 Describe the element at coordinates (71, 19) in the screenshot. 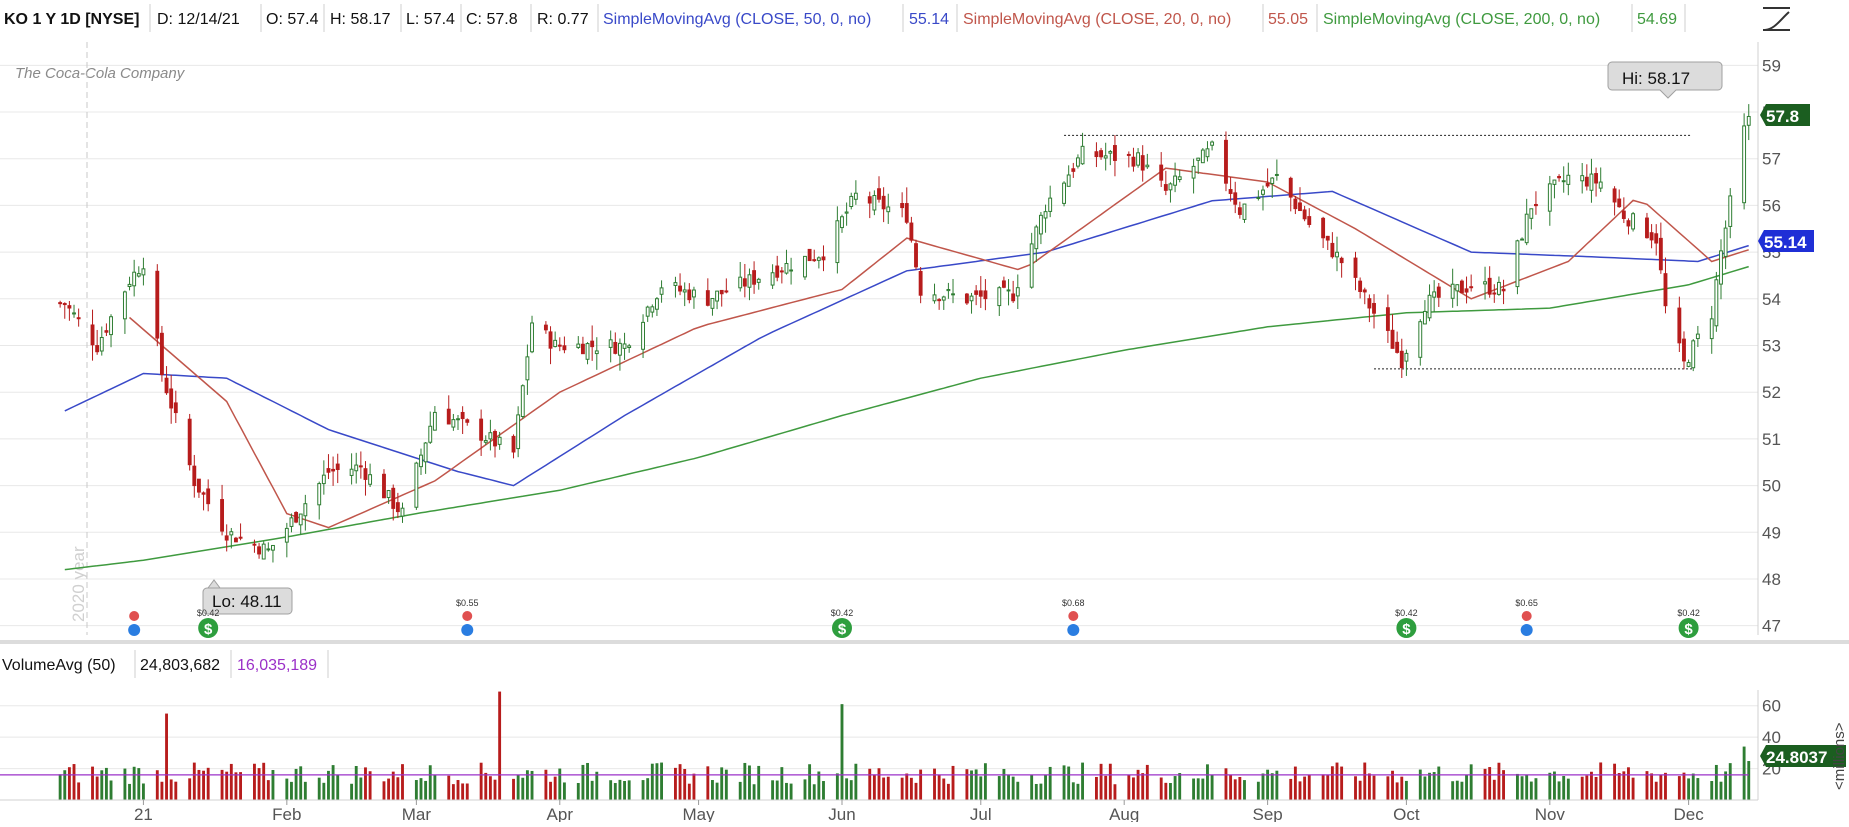

I see `symbol-label: KO 1 Y 1D [NYSE]` at that location.